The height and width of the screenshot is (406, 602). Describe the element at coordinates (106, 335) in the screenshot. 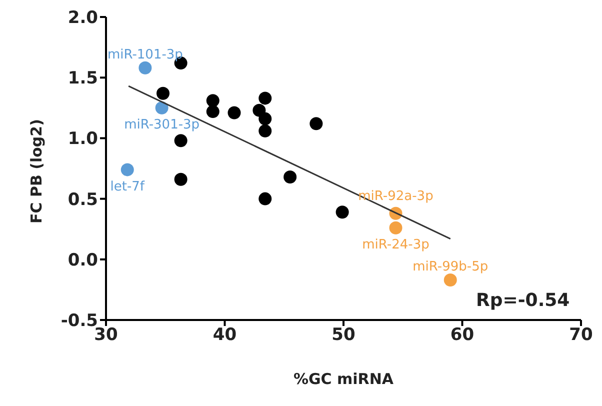

I see `x-tick-label: 30` at that location.